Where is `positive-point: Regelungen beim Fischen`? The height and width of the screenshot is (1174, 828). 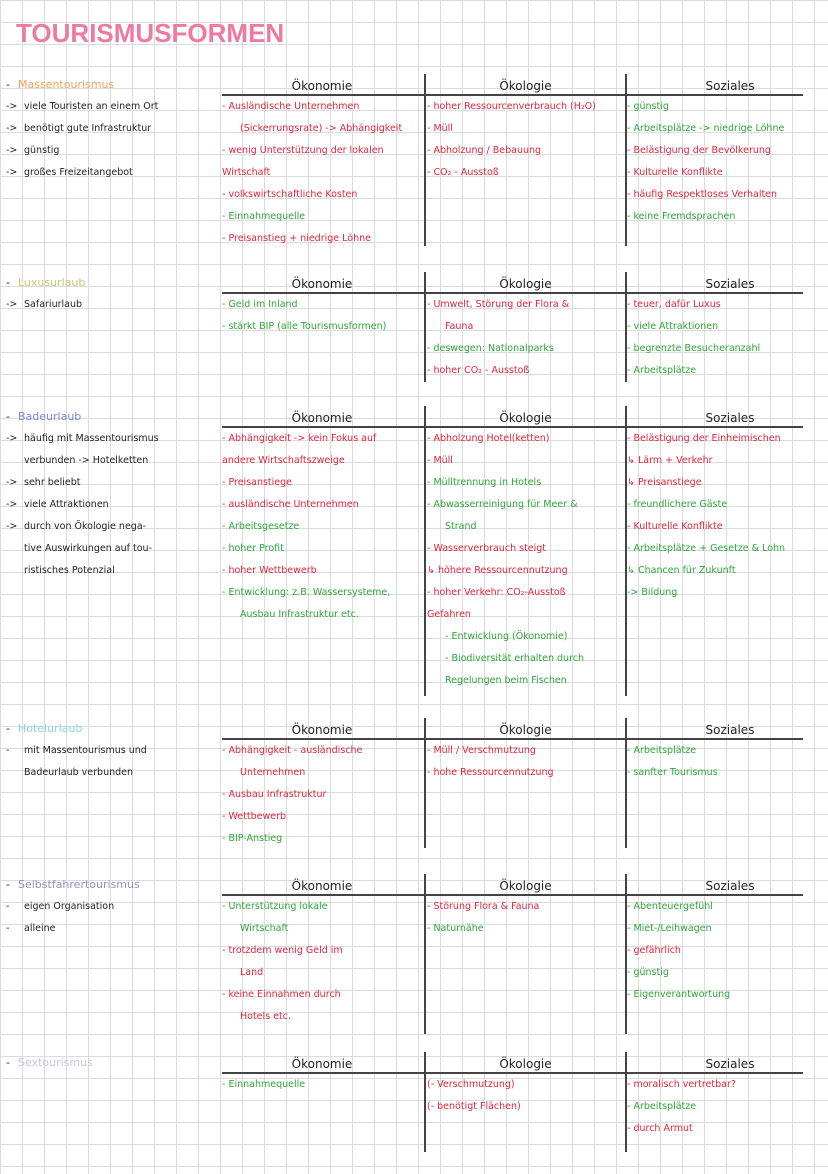 positive-point: Regelungen beim Fischen is located at coordinates (506, 680).